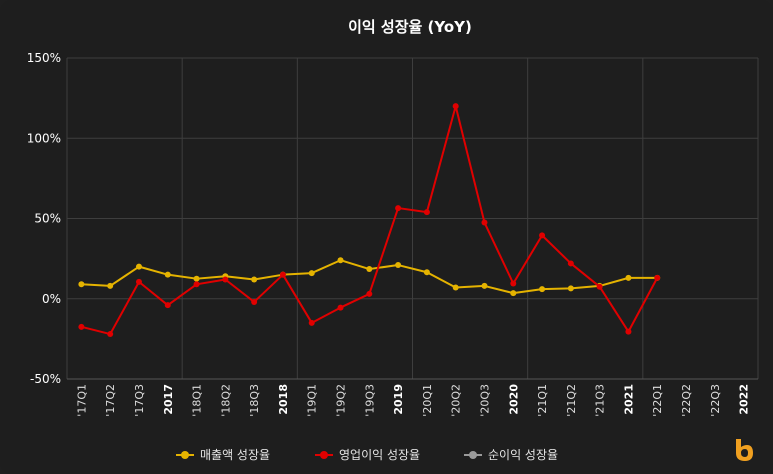 This screenshot has width=773, height=474. I want to click on x-tick-label: '18Q2, so click(225, 400).